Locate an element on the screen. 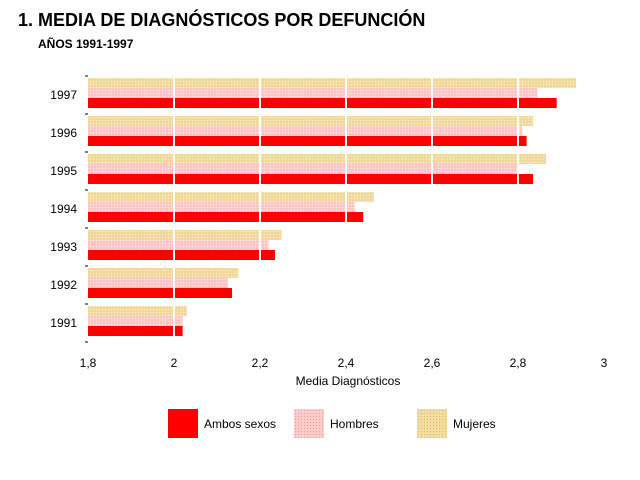 The height and width of the screenshot is (480, 640). y-tick-label-1992: 1992 is located at coordinates (63, 285).